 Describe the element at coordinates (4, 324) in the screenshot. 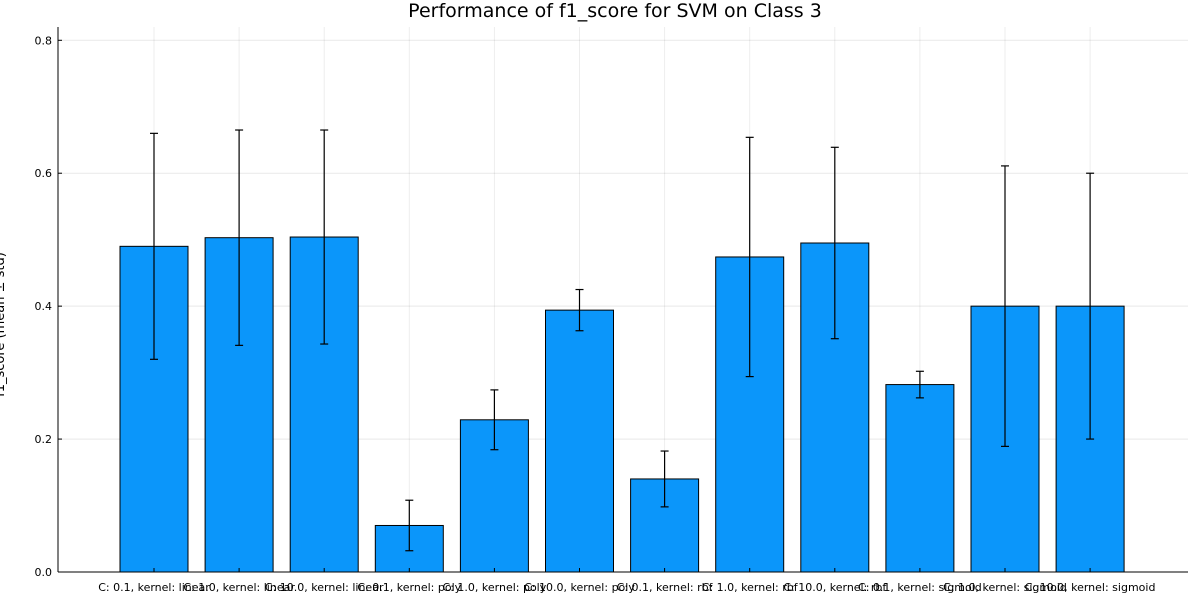

I see `y-axis-label: f1_score (mean ± std)` at that location.